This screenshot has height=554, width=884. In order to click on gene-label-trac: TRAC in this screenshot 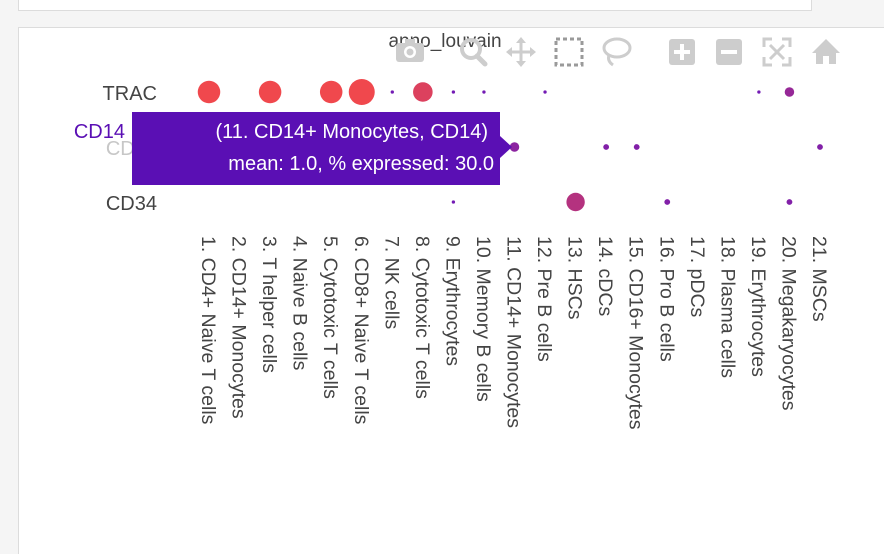, I will do `click(130, 94)`.